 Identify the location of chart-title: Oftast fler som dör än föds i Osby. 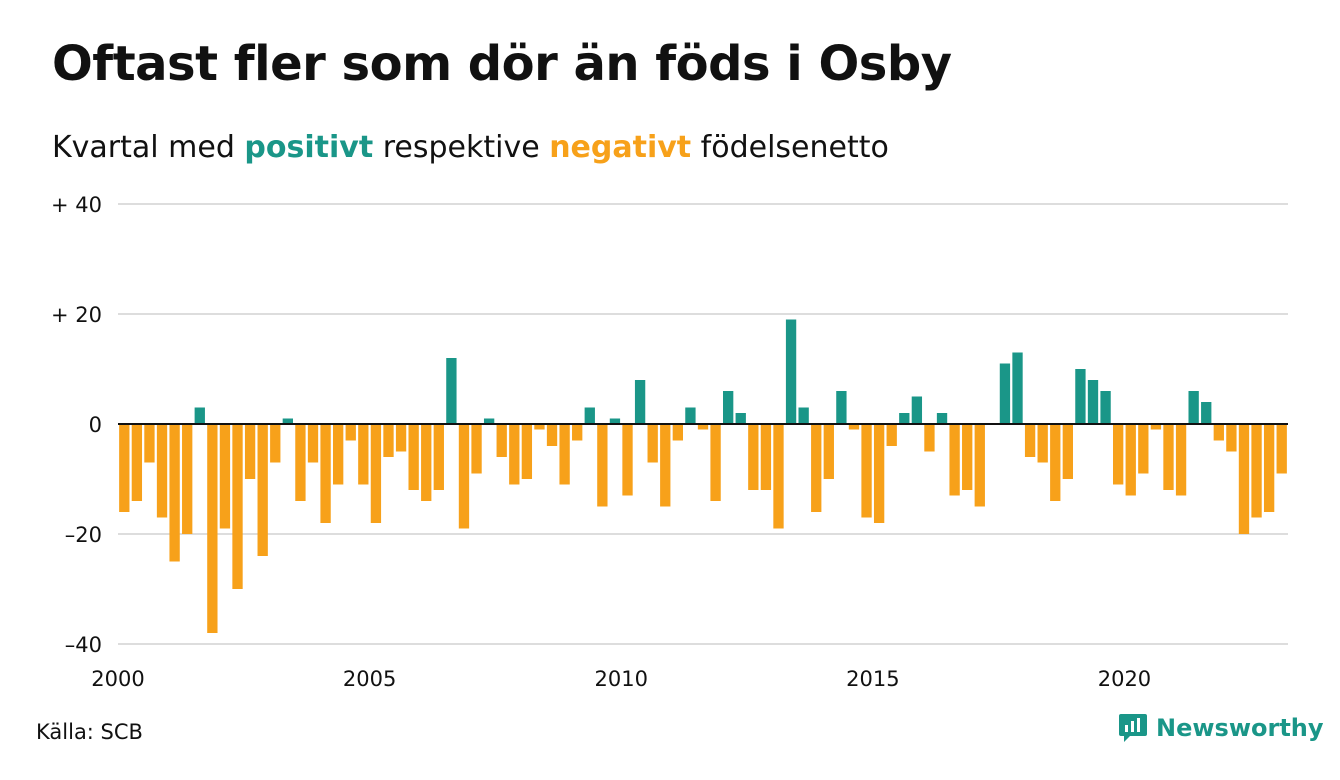
(502, 64).